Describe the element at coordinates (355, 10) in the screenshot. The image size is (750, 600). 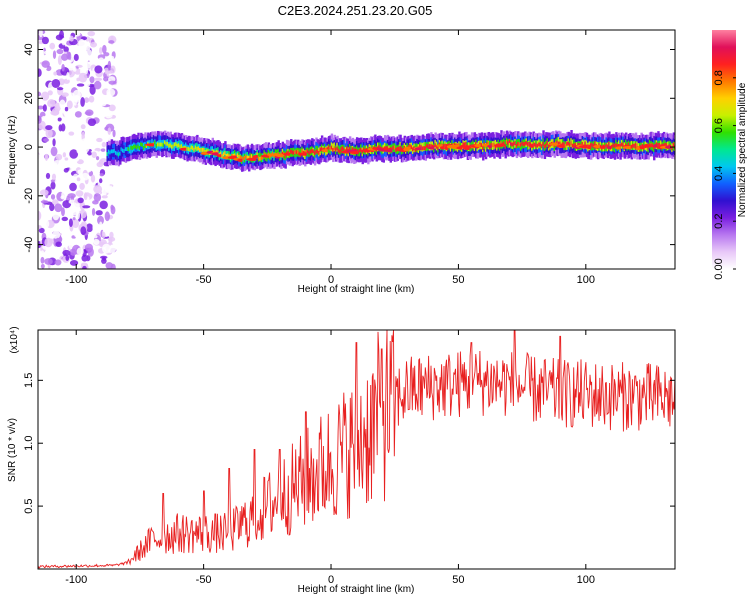
I see `figure-title: C2E3.2024.251.23.20.G05` at that location.